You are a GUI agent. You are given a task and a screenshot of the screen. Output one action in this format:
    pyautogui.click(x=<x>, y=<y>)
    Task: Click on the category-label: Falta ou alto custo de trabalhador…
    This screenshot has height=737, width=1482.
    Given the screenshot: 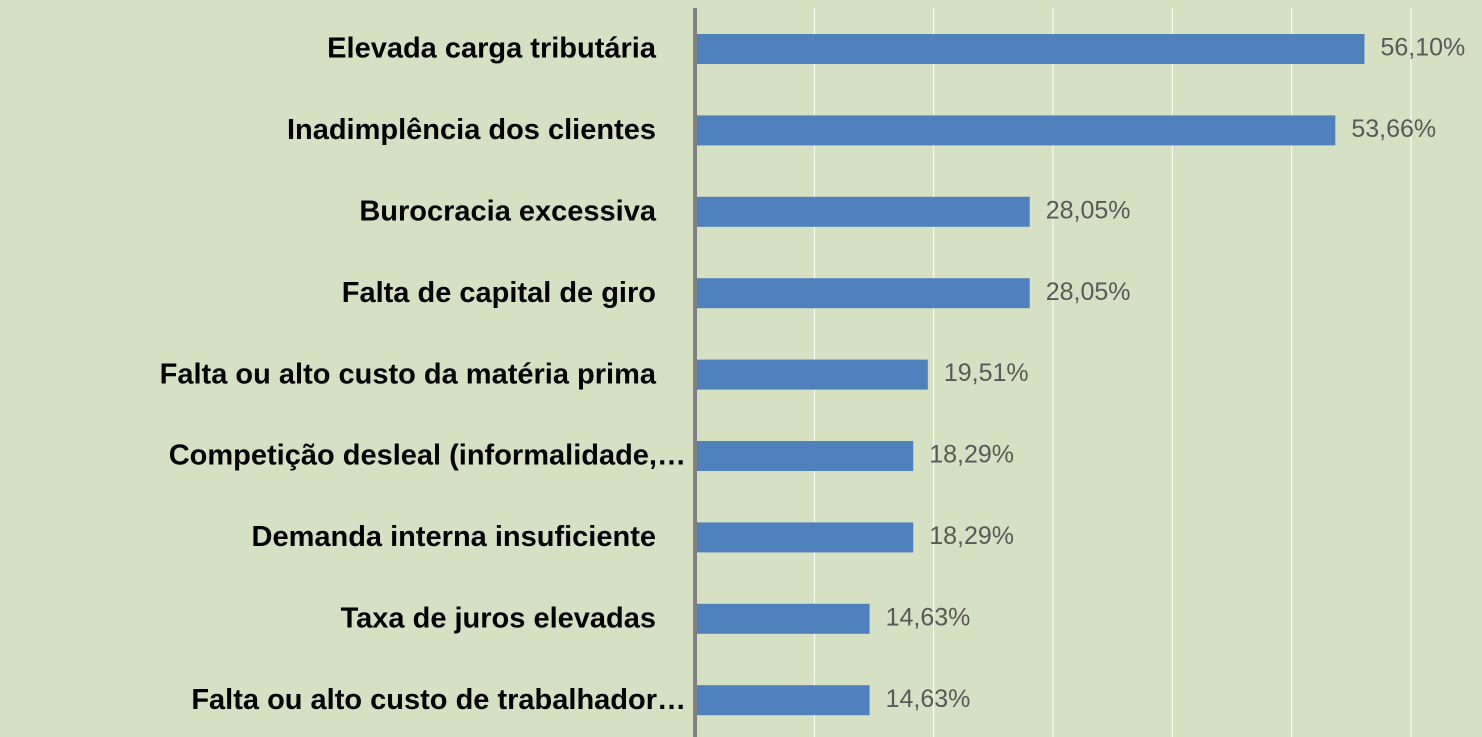 What is the action you would take?
    pyautogui.click(x=438, y=700)
    